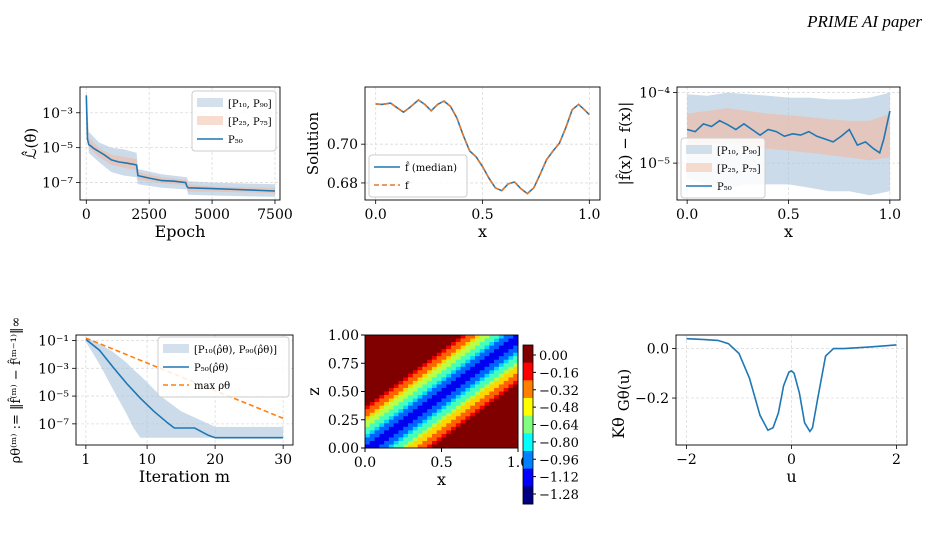 The height and width of the screenshot is (555, 930). Describe the element at coordinates (528, 407) in the screenshot. I see `colorbar-segment` at that location.